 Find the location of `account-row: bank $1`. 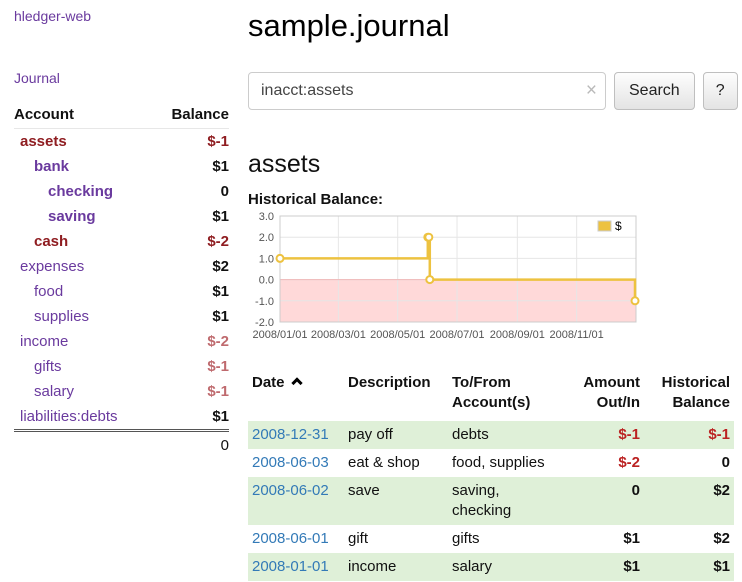

account-row: bank $1 is located at coordinates (121, 166).